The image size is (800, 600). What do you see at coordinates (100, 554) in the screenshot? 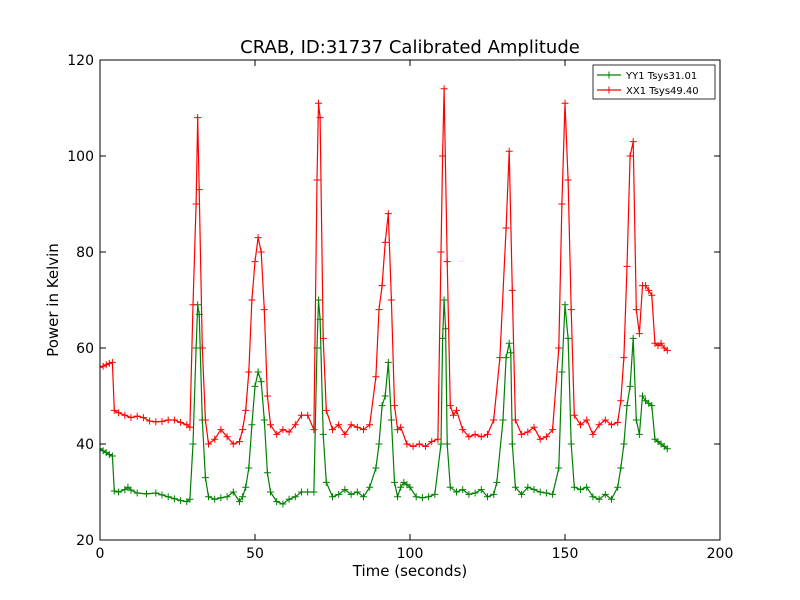
I see `x-tick-label: 0` at bounding box center [100, 554].